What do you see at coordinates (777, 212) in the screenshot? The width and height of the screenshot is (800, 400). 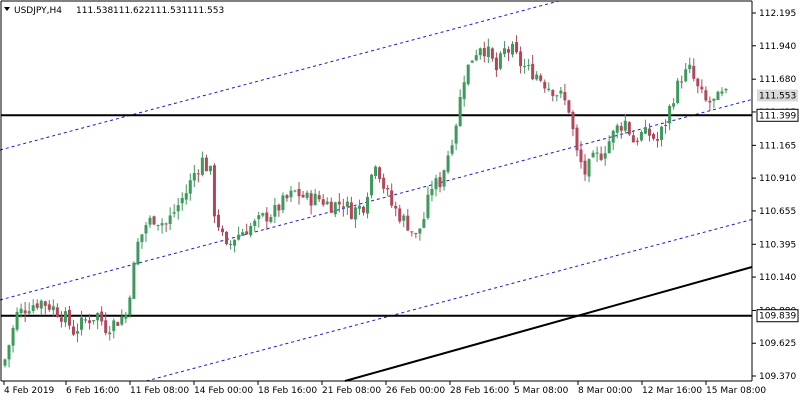 I see `price-tick-label: 110.655` at bounding box center [777, 212].